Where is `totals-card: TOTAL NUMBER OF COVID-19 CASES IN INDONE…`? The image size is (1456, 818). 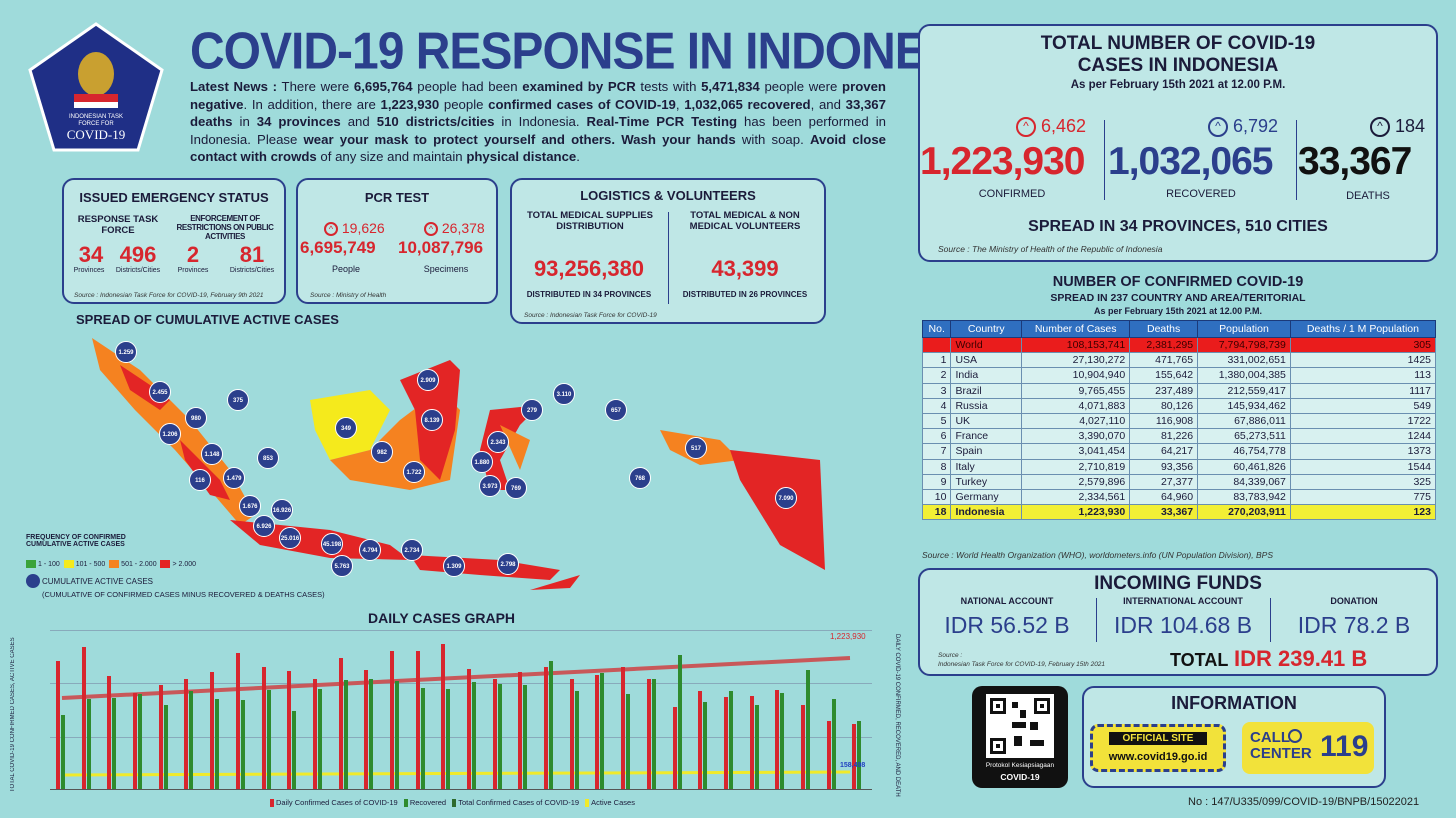
totals-card: TOTAL NUMBER OF COVID-19 CASES IN INDONE… is located at coordinates (1178, 143).